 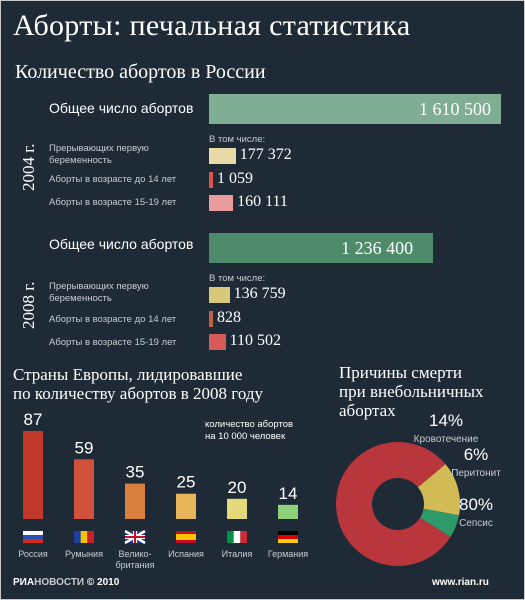 What do you see at coordinates (24, 582) in the screenshot?
I see `brand-ria: РИА` at bounding box center [24, 582].